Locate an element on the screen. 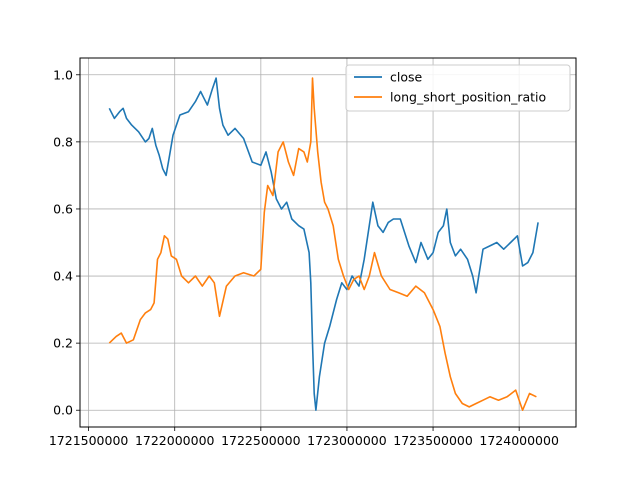 This screenshot has width=640, height=480. y-tick-label: 0.6 is located at coordinates (63, 208).